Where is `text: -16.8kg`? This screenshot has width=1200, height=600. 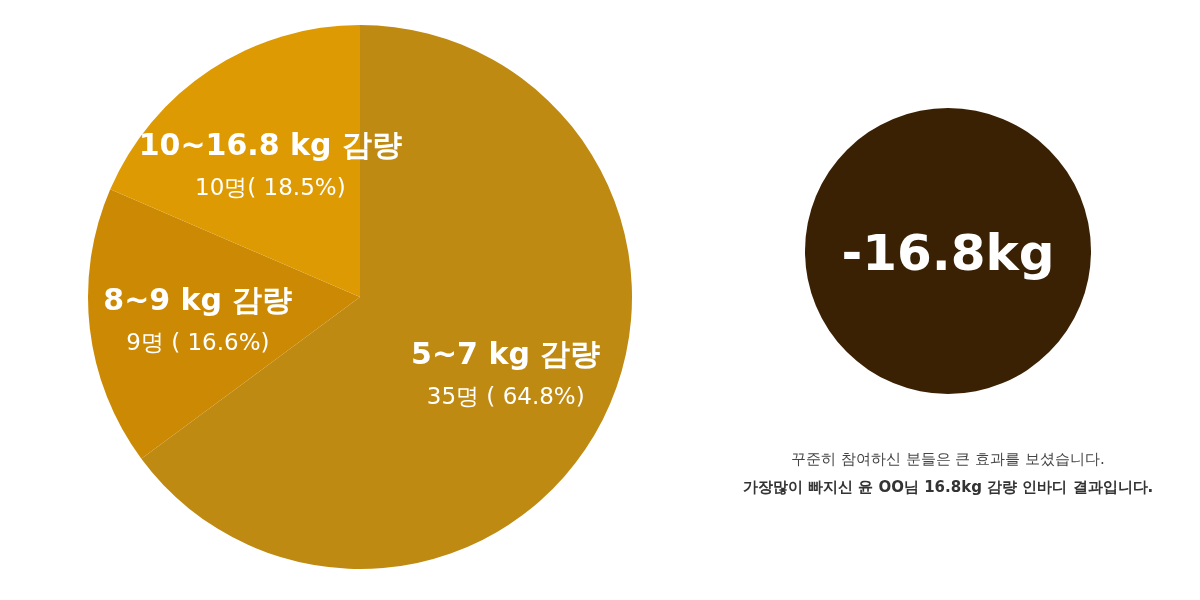 text: -16.8kg is located at coordinates (948, 253).